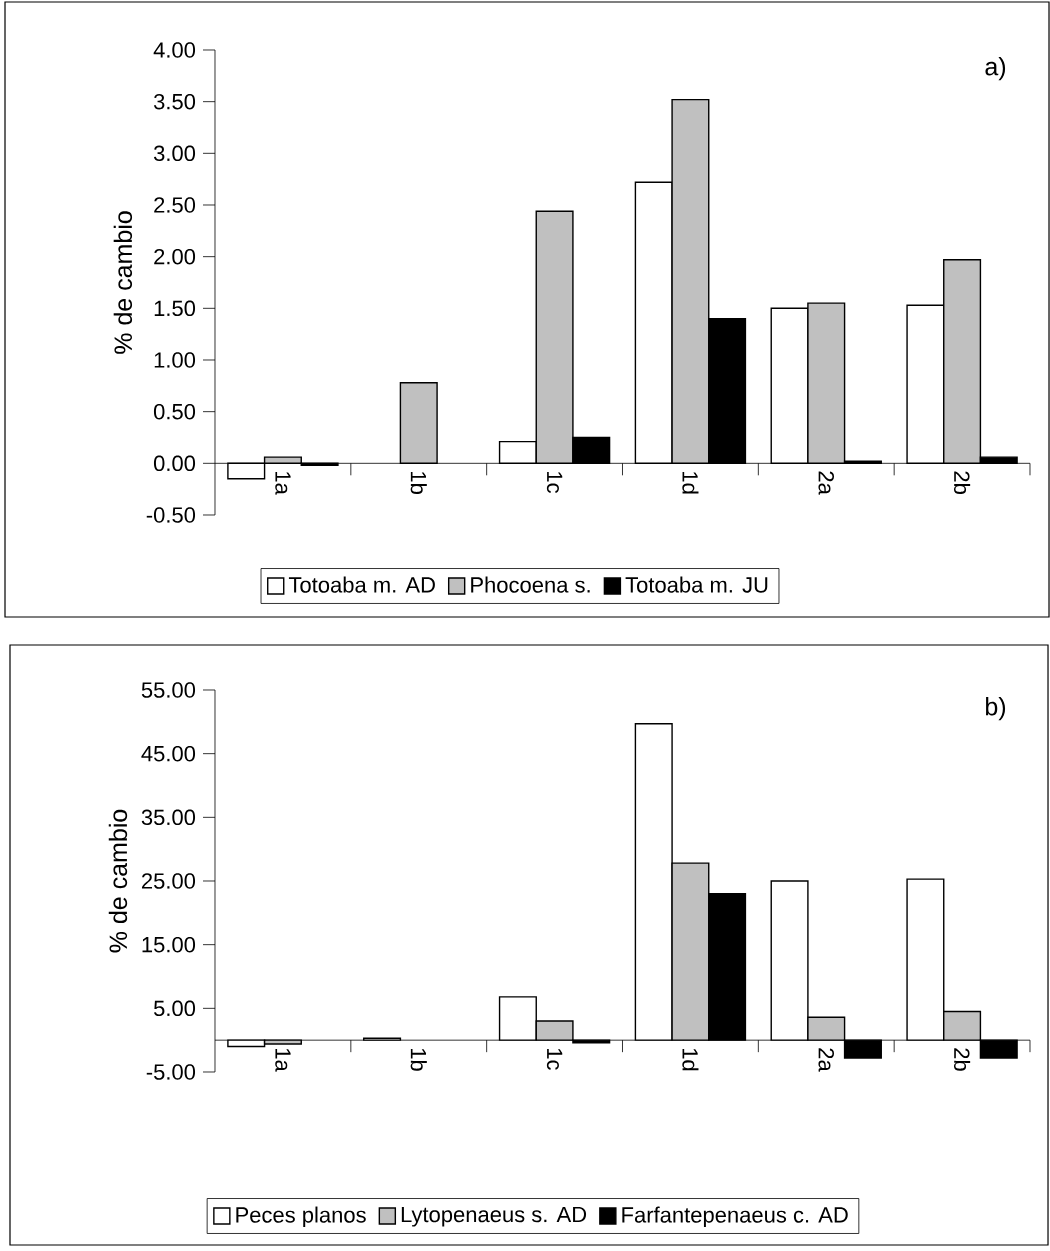 Image resolution: width=1050 pixels, height=1251 pixels. I want to click on legend-label: Farfantepenaeus c. AD, so click(735, 1216).